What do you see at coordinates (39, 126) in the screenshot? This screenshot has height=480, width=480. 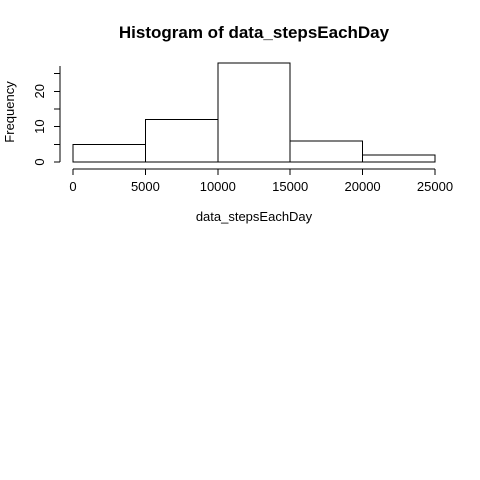 I see `y-tick-label-1: 10` at bounding box center [39, 126].